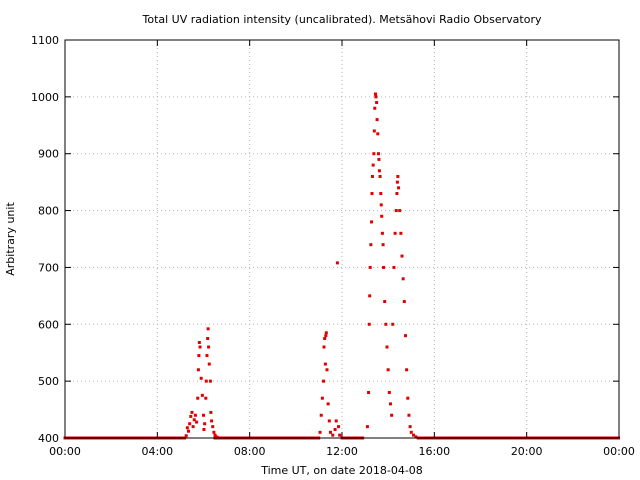  Describe the element at coordinates (45, 97) in the screenshot. I see `y-tick-label: 1000` at that location.